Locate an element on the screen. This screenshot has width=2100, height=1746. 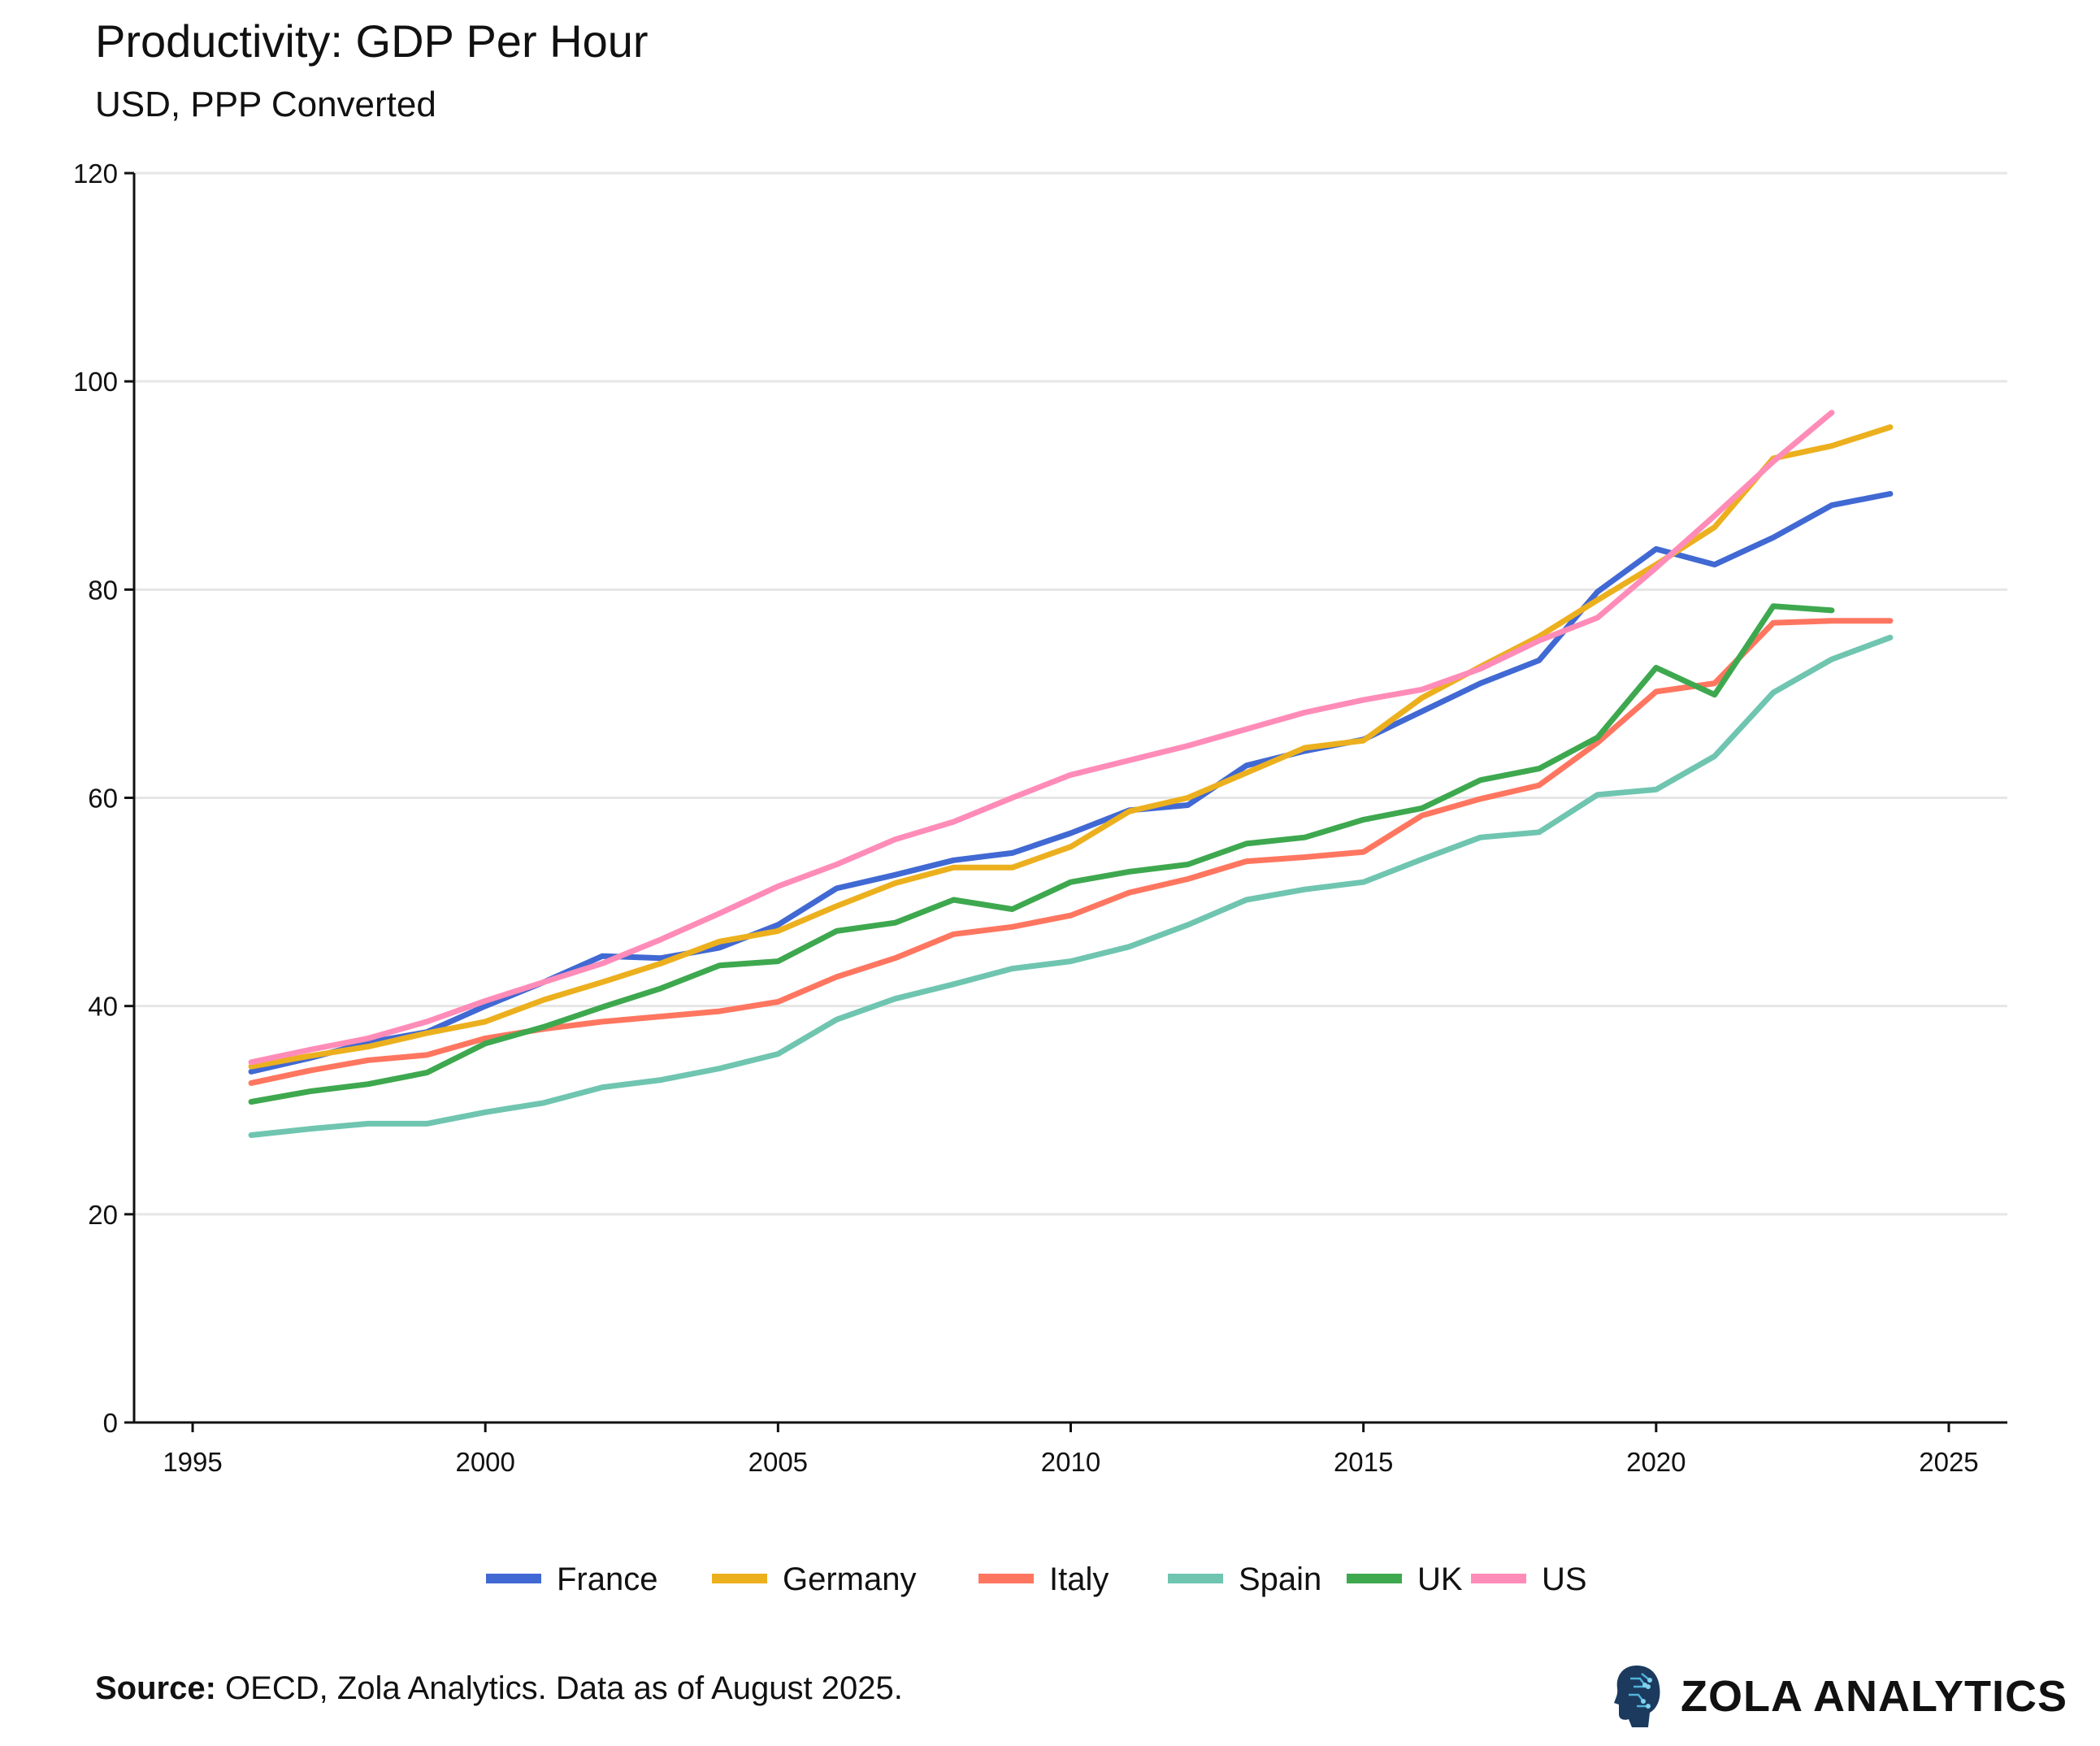
x-tick-label: 2020 is located at coordinates (1656, 1462).